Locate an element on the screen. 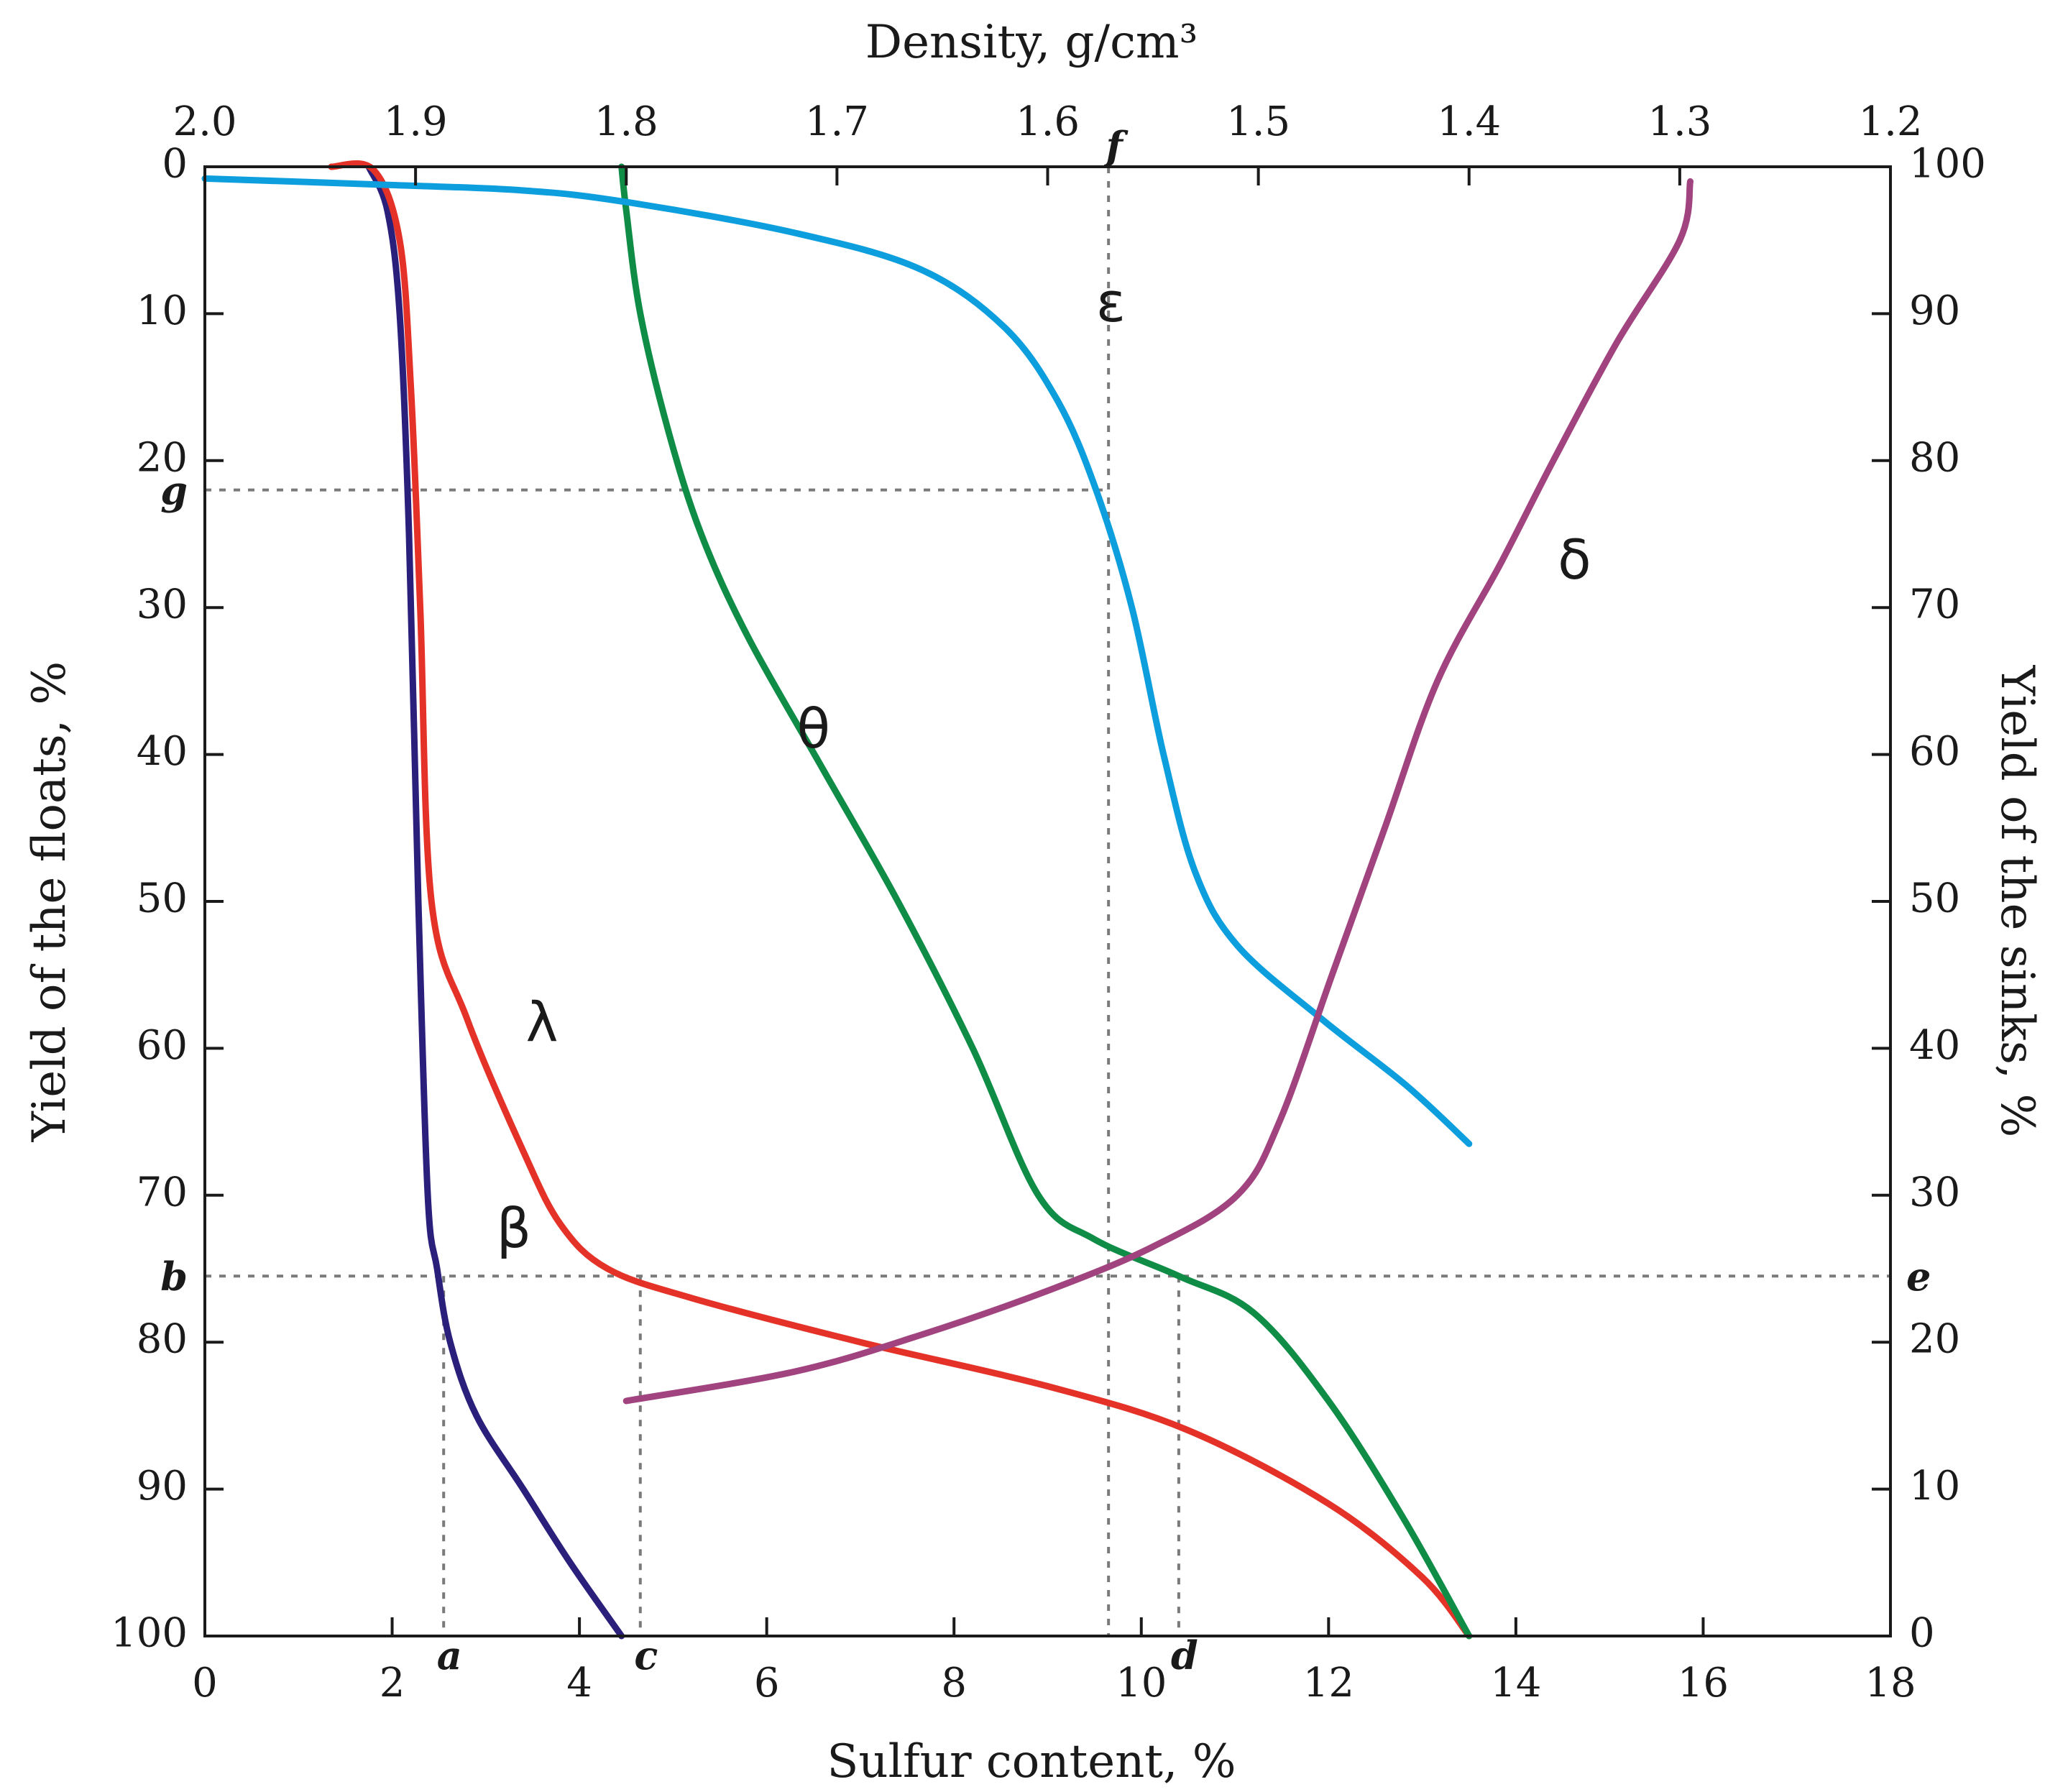  x-top-tick-label: 2.0 is located at coordinates (204, 121).